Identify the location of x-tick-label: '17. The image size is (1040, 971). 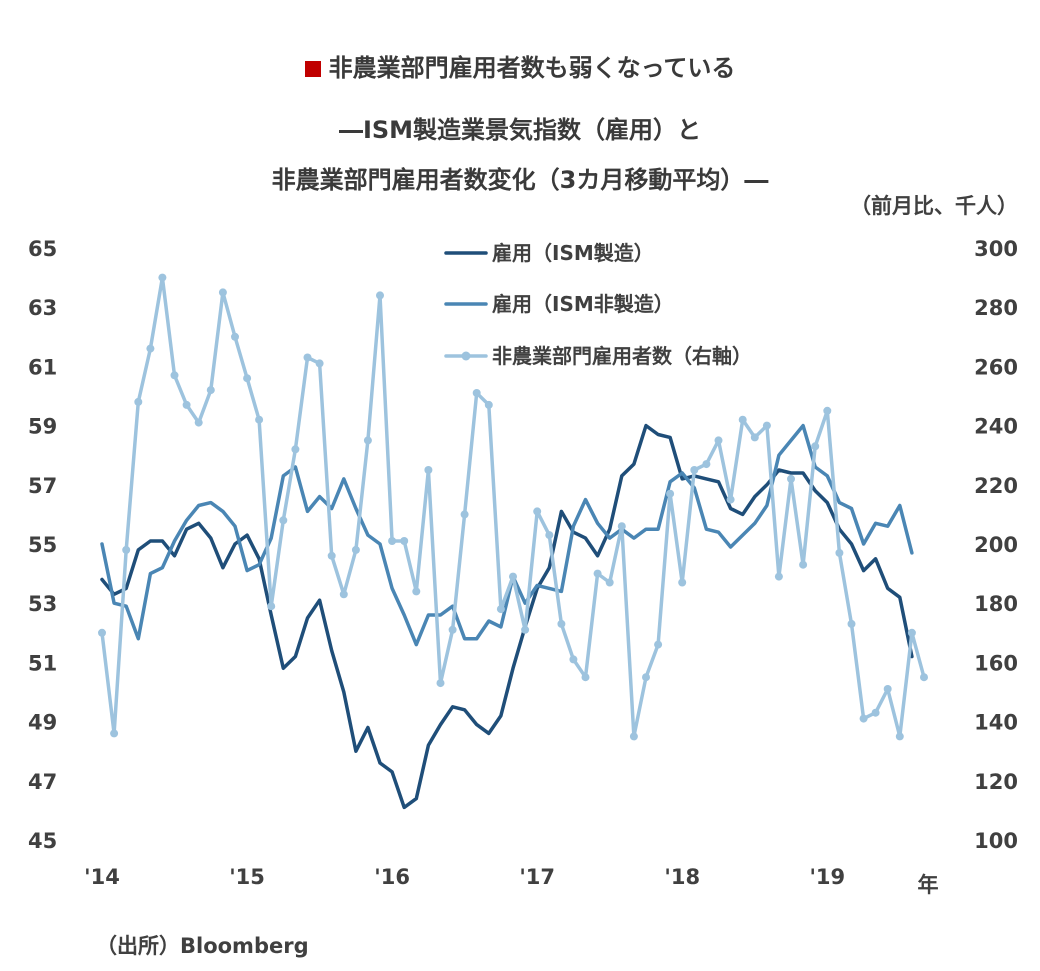
(537, 877).